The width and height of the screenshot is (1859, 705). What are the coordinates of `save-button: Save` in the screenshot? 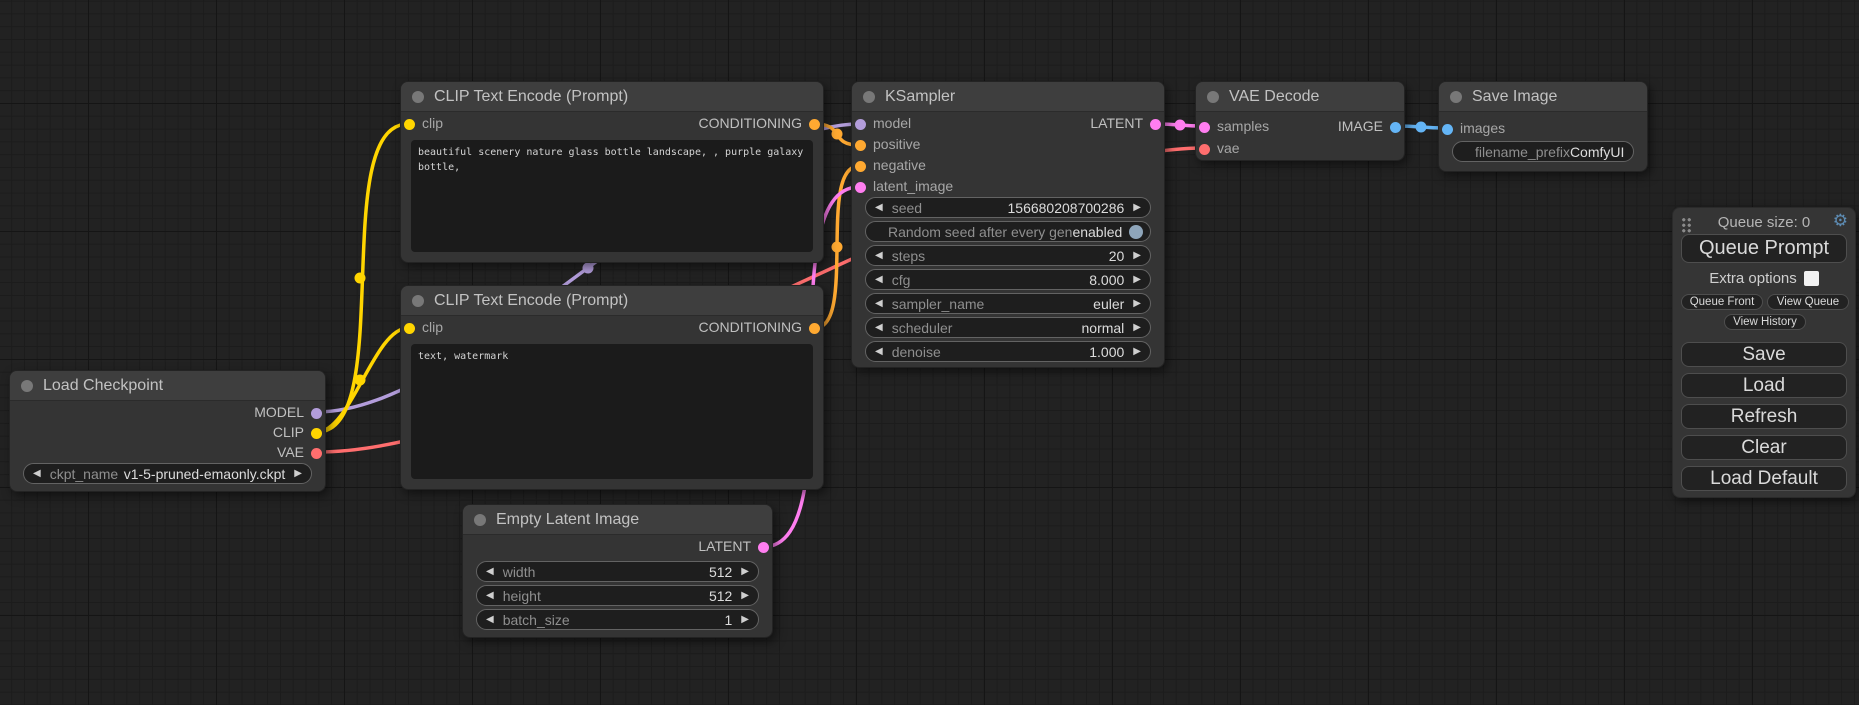 It's located at (1764, 354).